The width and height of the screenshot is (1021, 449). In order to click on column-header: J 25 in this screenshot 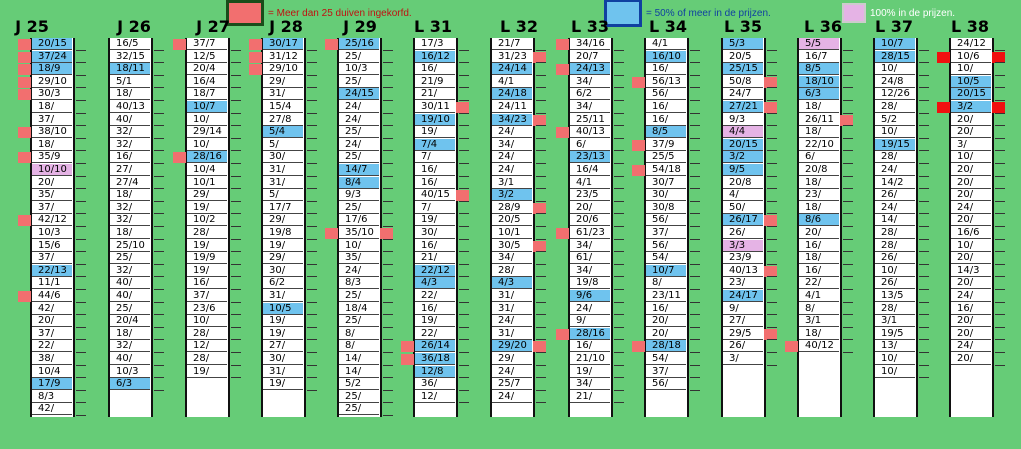, I will do `click(32, 26)`.